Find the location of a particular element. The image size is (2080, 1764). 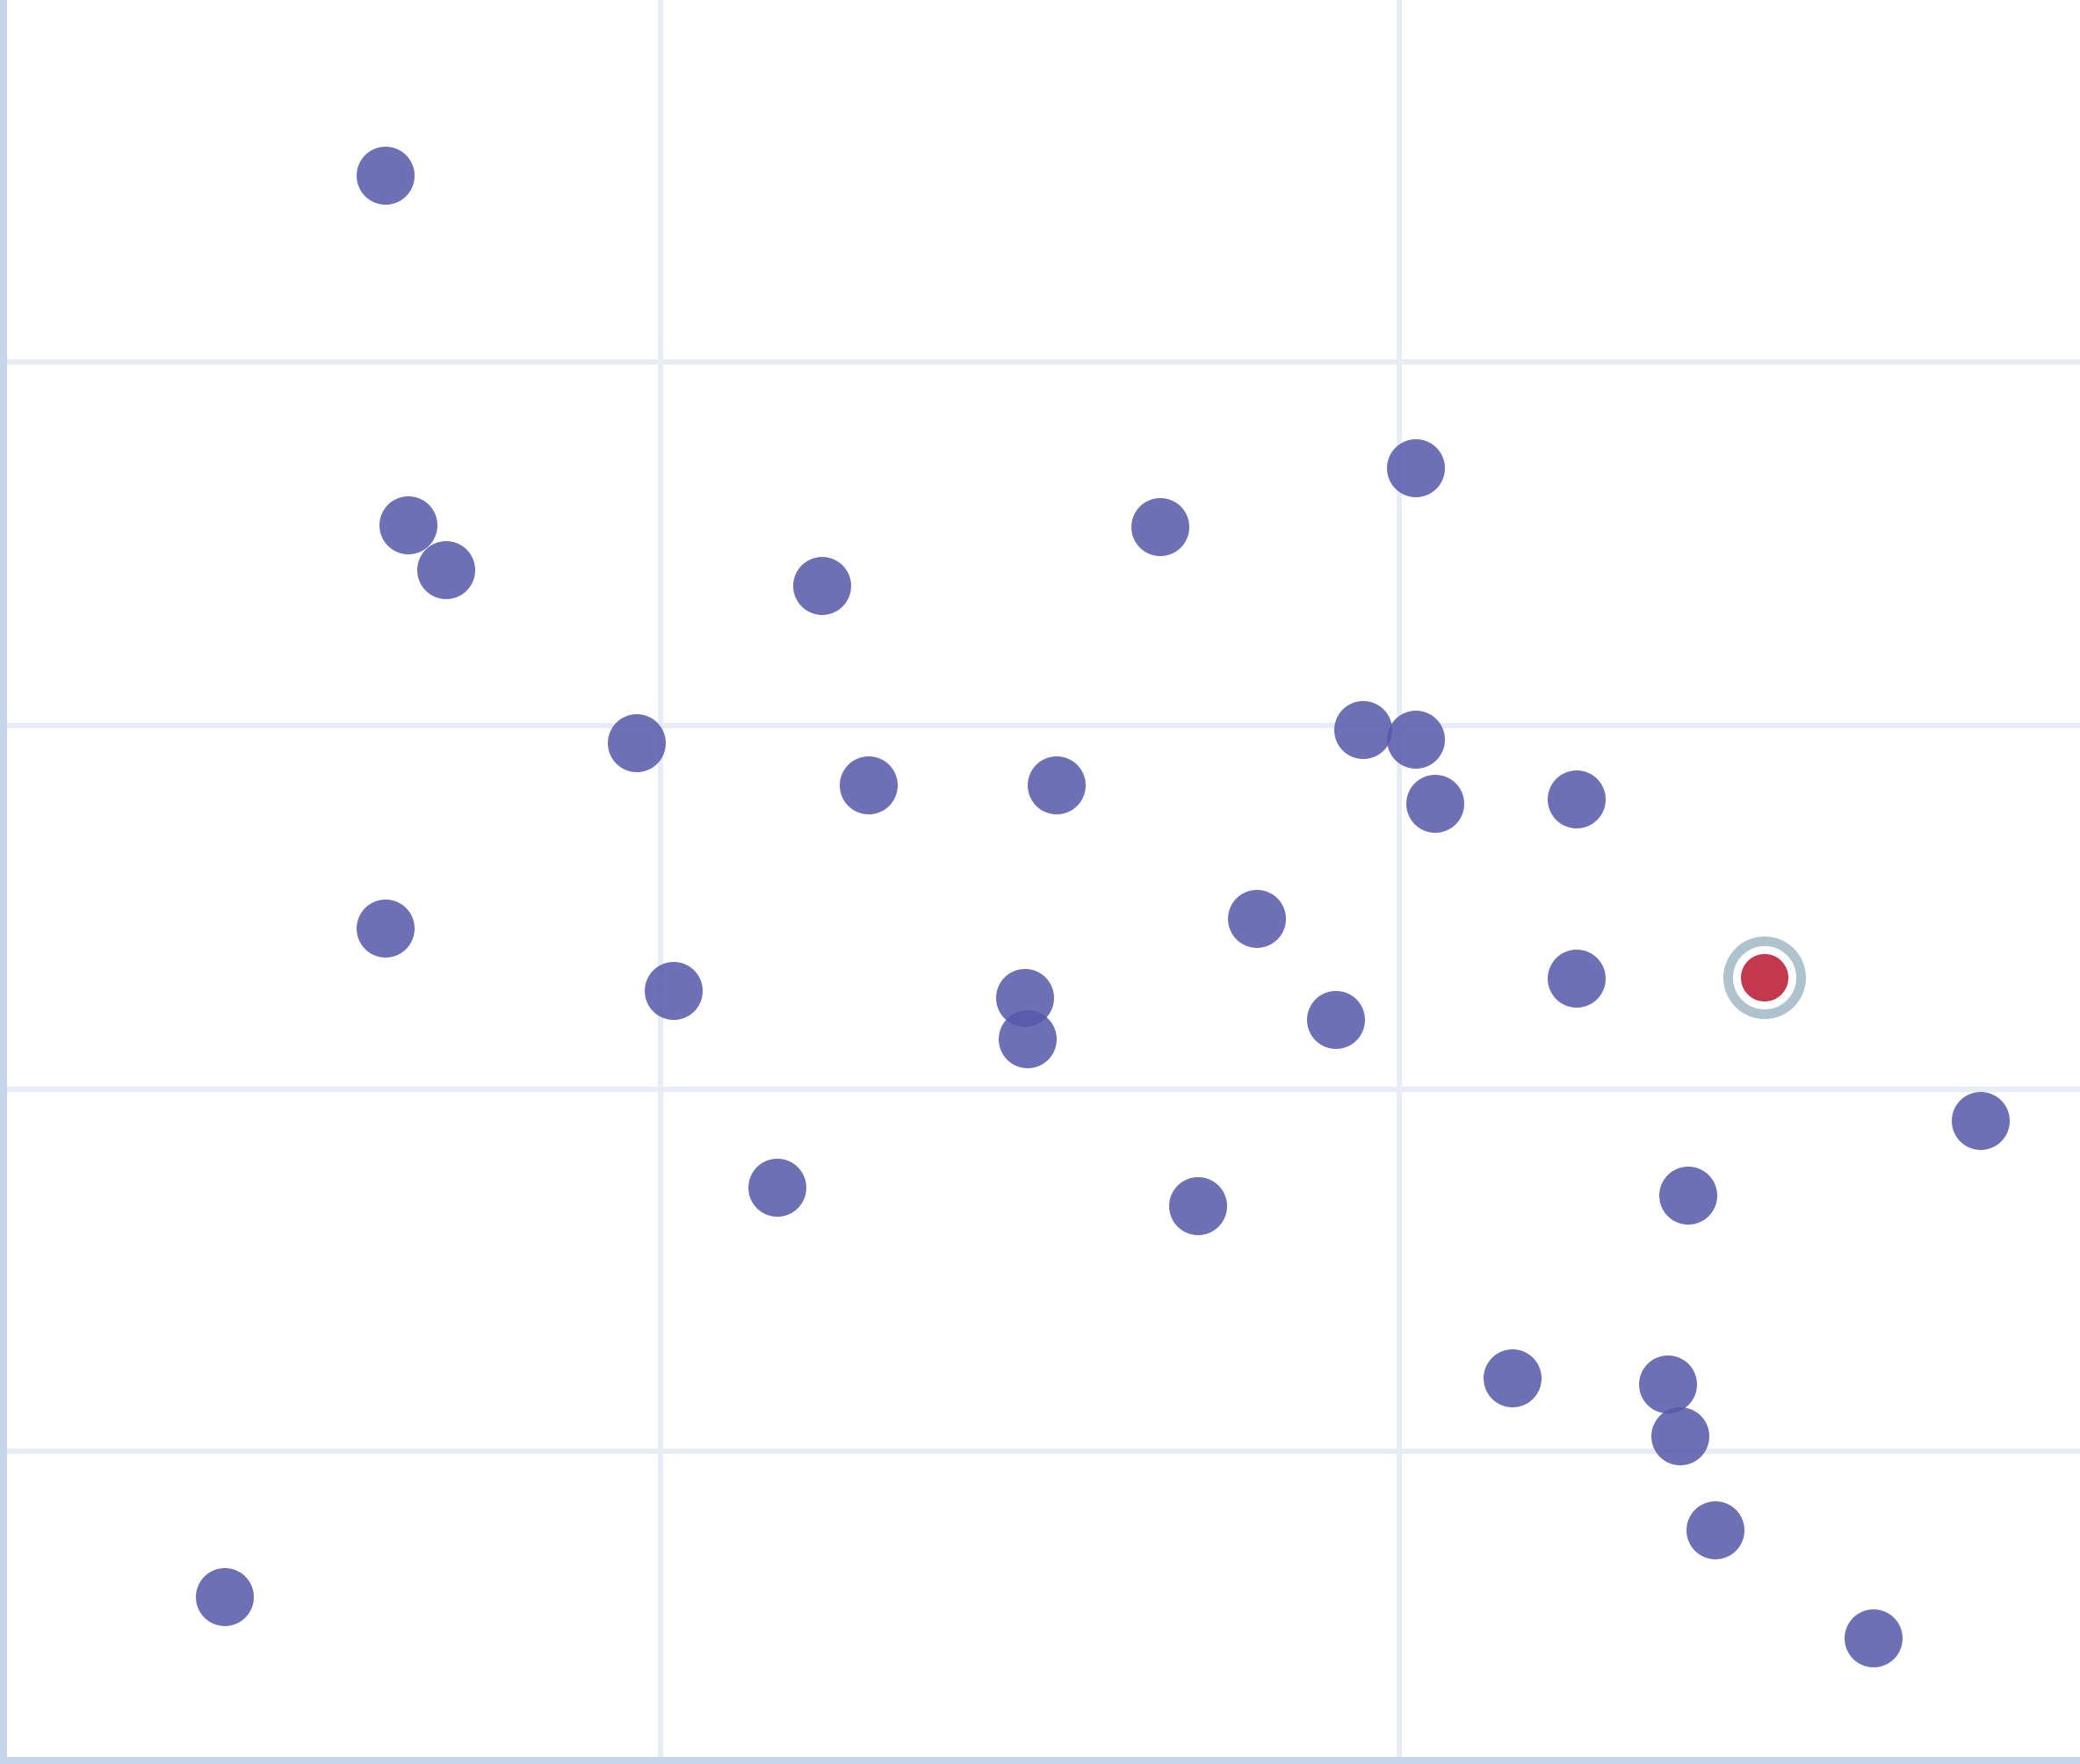

highlighted-point-layer is located at coordinates (1764, 977).